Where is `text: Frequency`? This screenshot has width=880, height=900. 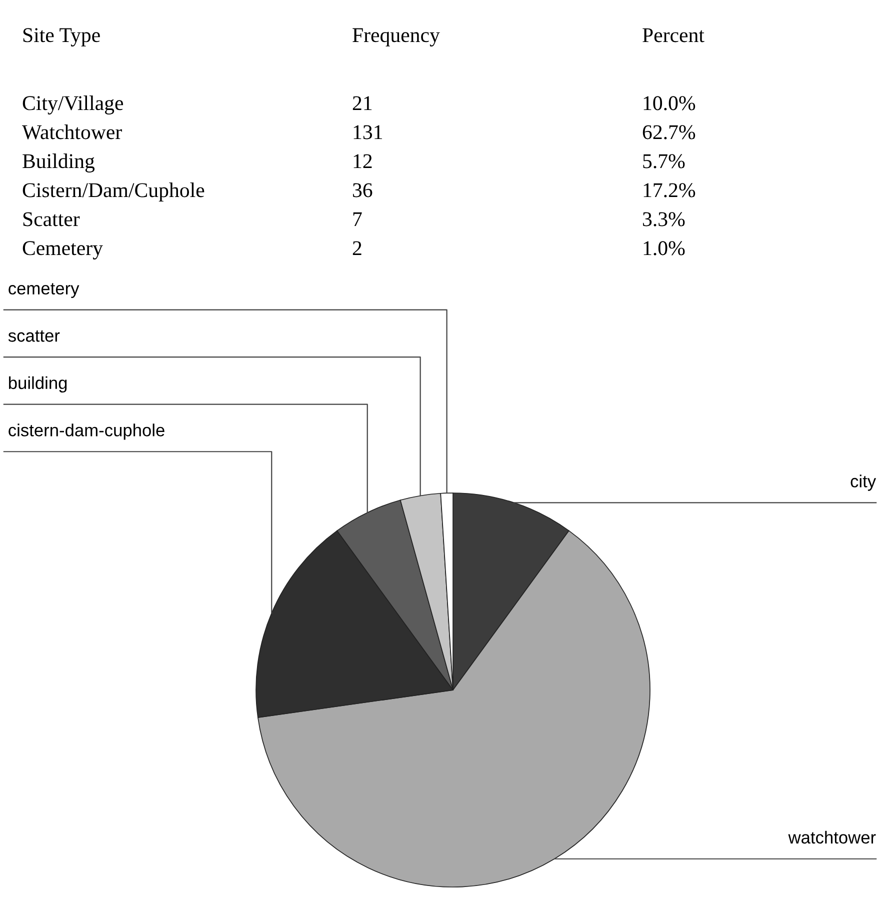
text: Frequency is located at coordinates (396, 37).